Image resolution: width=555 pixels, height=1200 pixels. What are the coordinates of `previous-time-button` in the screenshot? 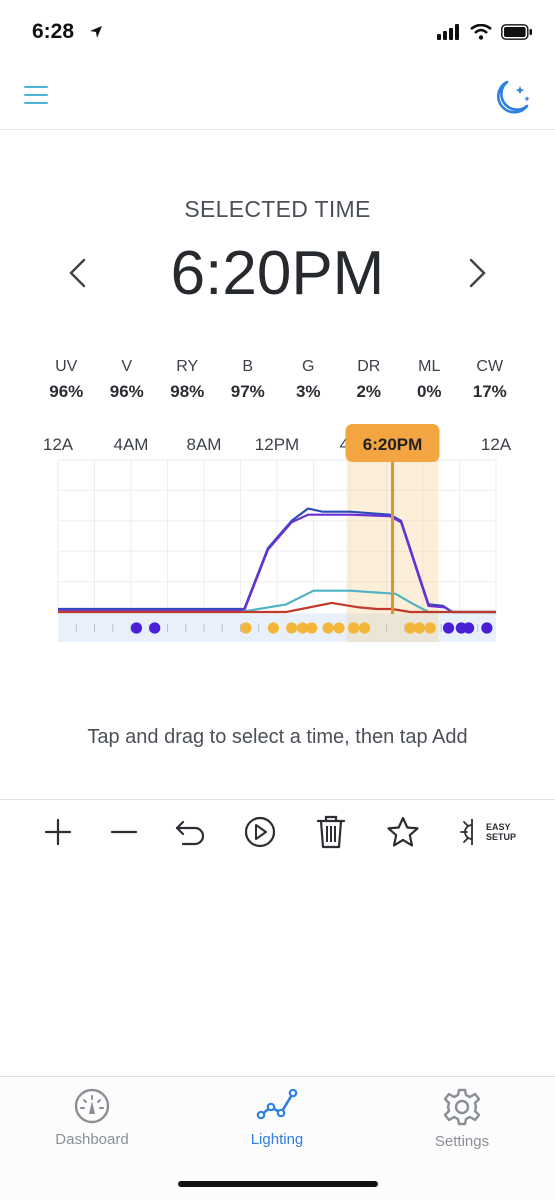 It's located at (77, 273).